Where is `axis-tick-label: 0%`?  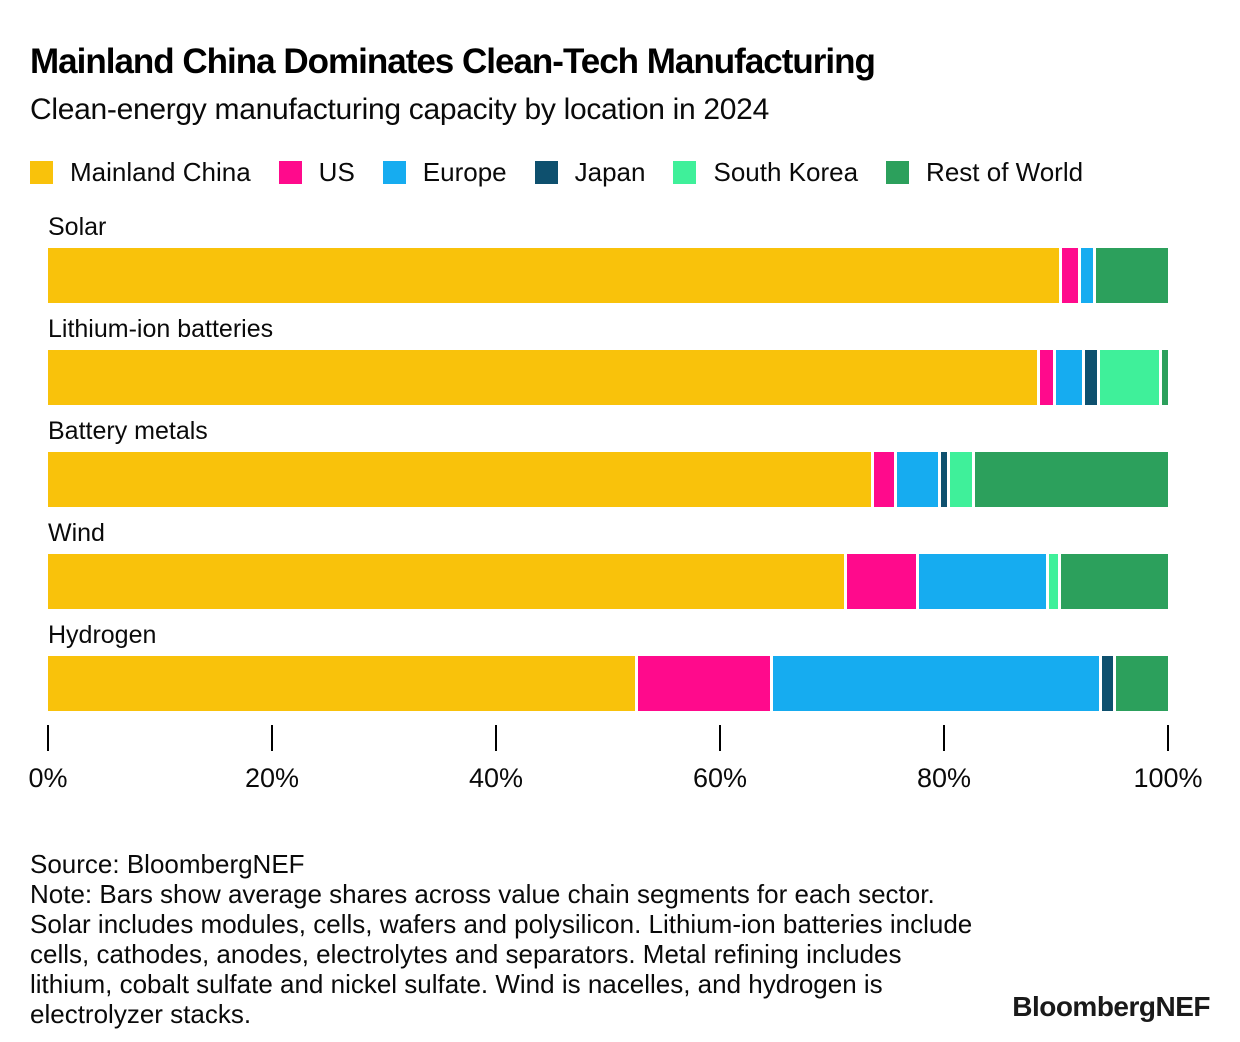
axis-tick-label: 0% is located at coordinates (48, 778).